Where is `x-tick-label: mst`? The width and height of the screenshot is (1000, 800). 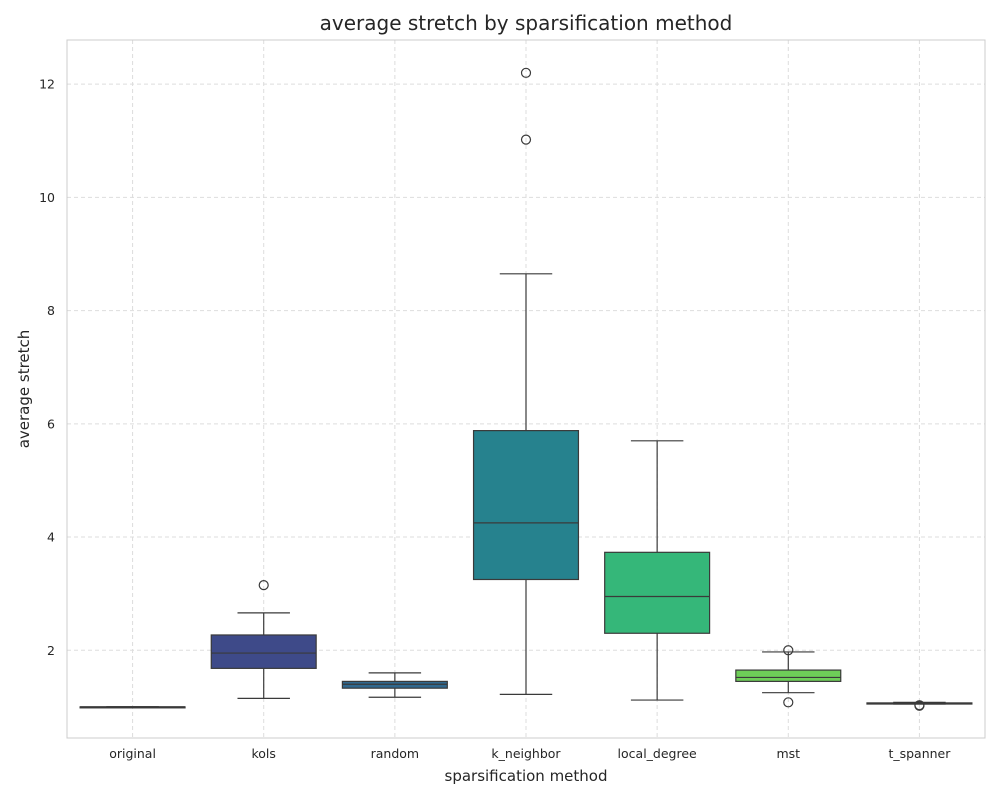 x-tick-label: mst is located at coordinates (788, 753).